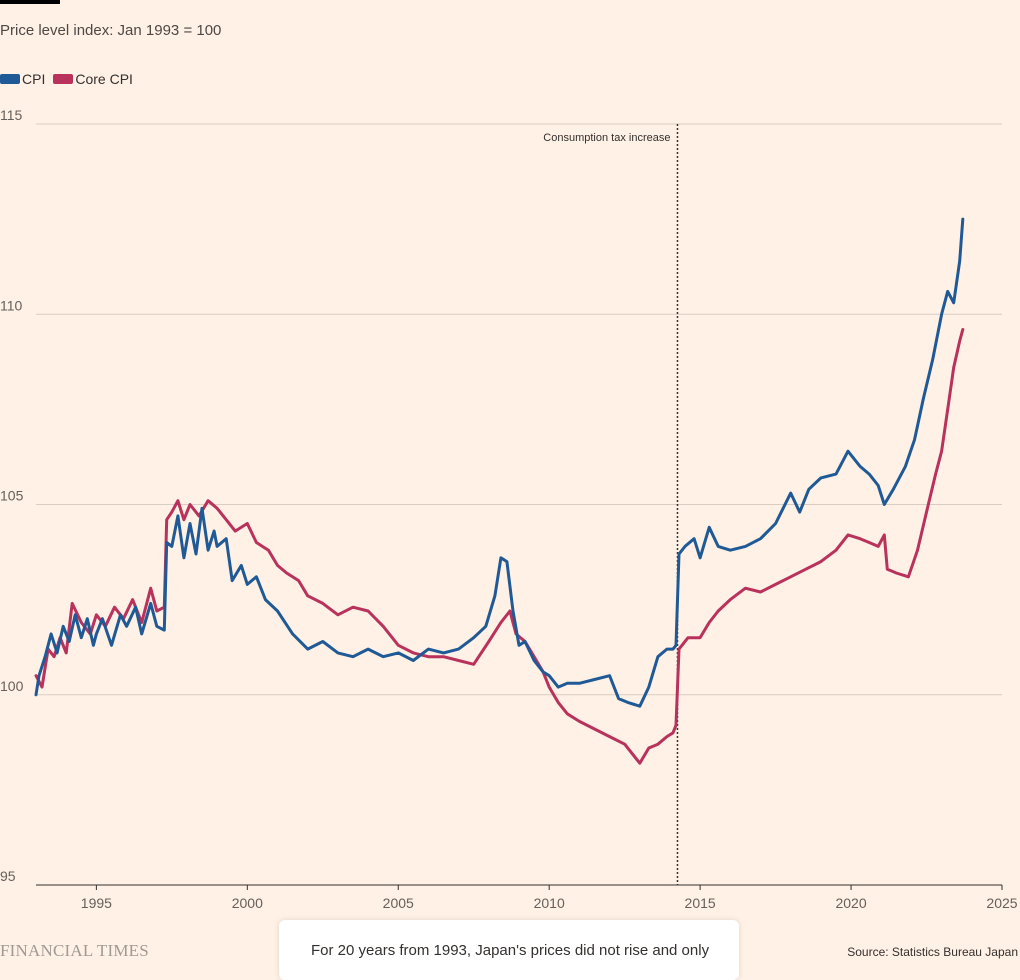 This screenshot has height=980, width=1020. I want to click on legend-item-core-cpi: Core CPI, so click(93, 79).